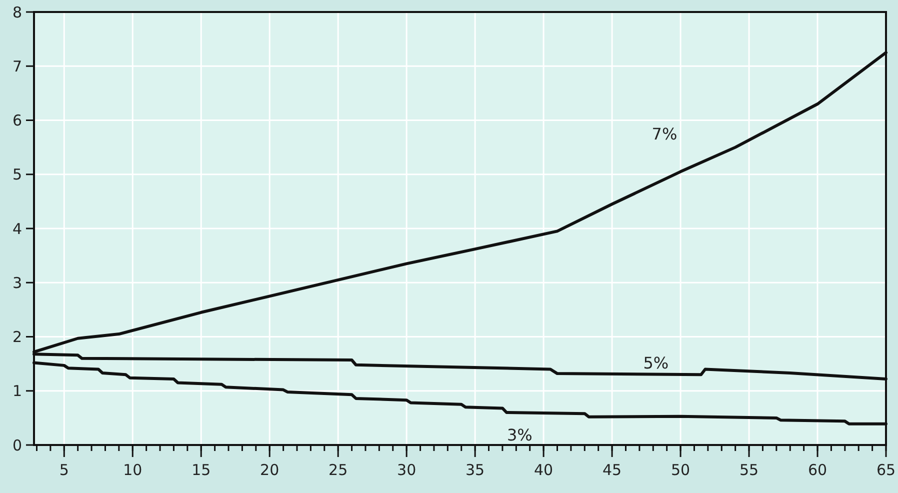  I want to click on y-tick-label: 4, so click(17, 229).